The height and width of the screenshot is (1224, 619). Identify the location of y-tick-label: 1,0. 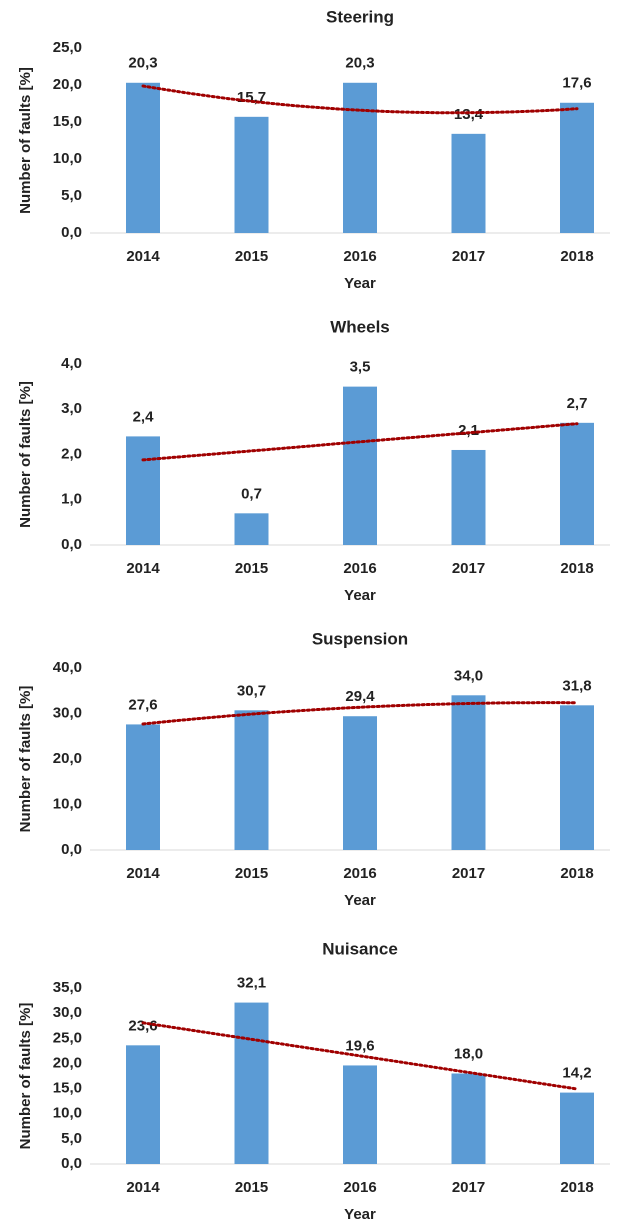
(71, 499).